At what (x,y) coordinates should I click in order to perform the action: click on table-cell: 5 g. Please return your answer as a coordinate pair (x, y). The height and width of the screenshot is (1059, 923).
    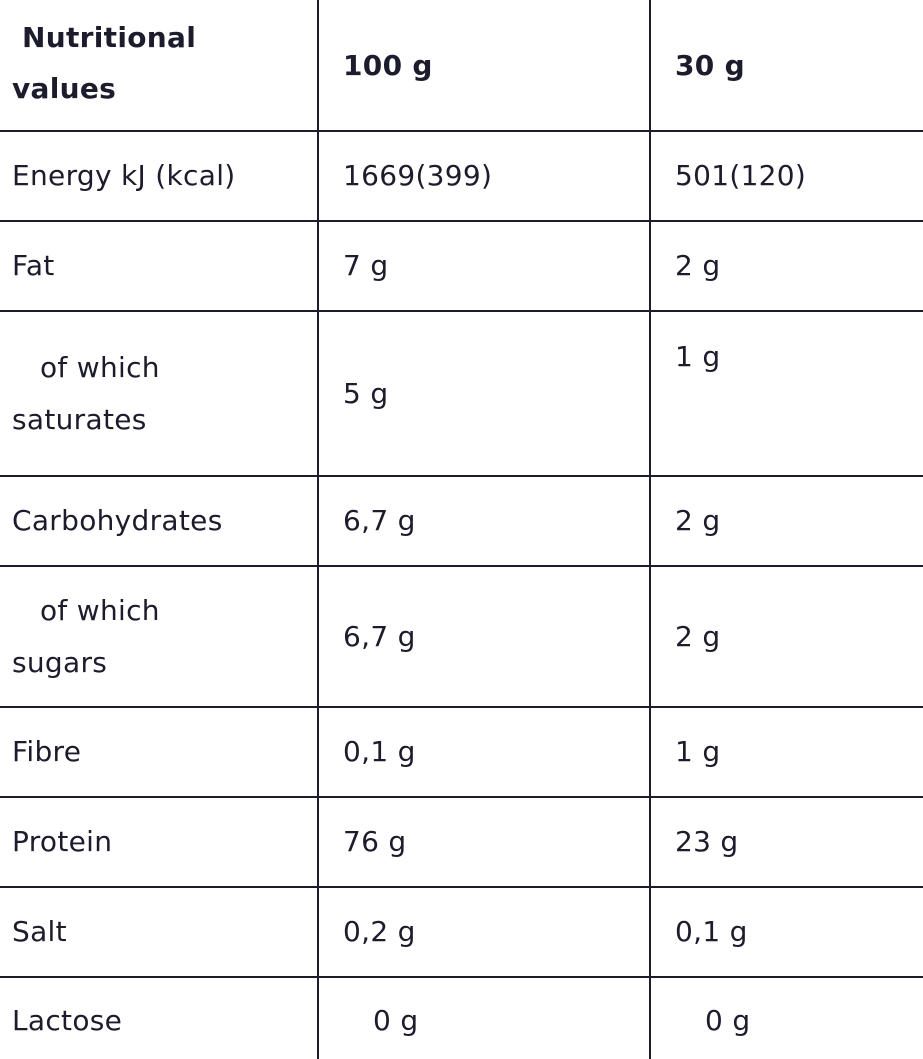
    Looking at the image, I should click on (484, 393).